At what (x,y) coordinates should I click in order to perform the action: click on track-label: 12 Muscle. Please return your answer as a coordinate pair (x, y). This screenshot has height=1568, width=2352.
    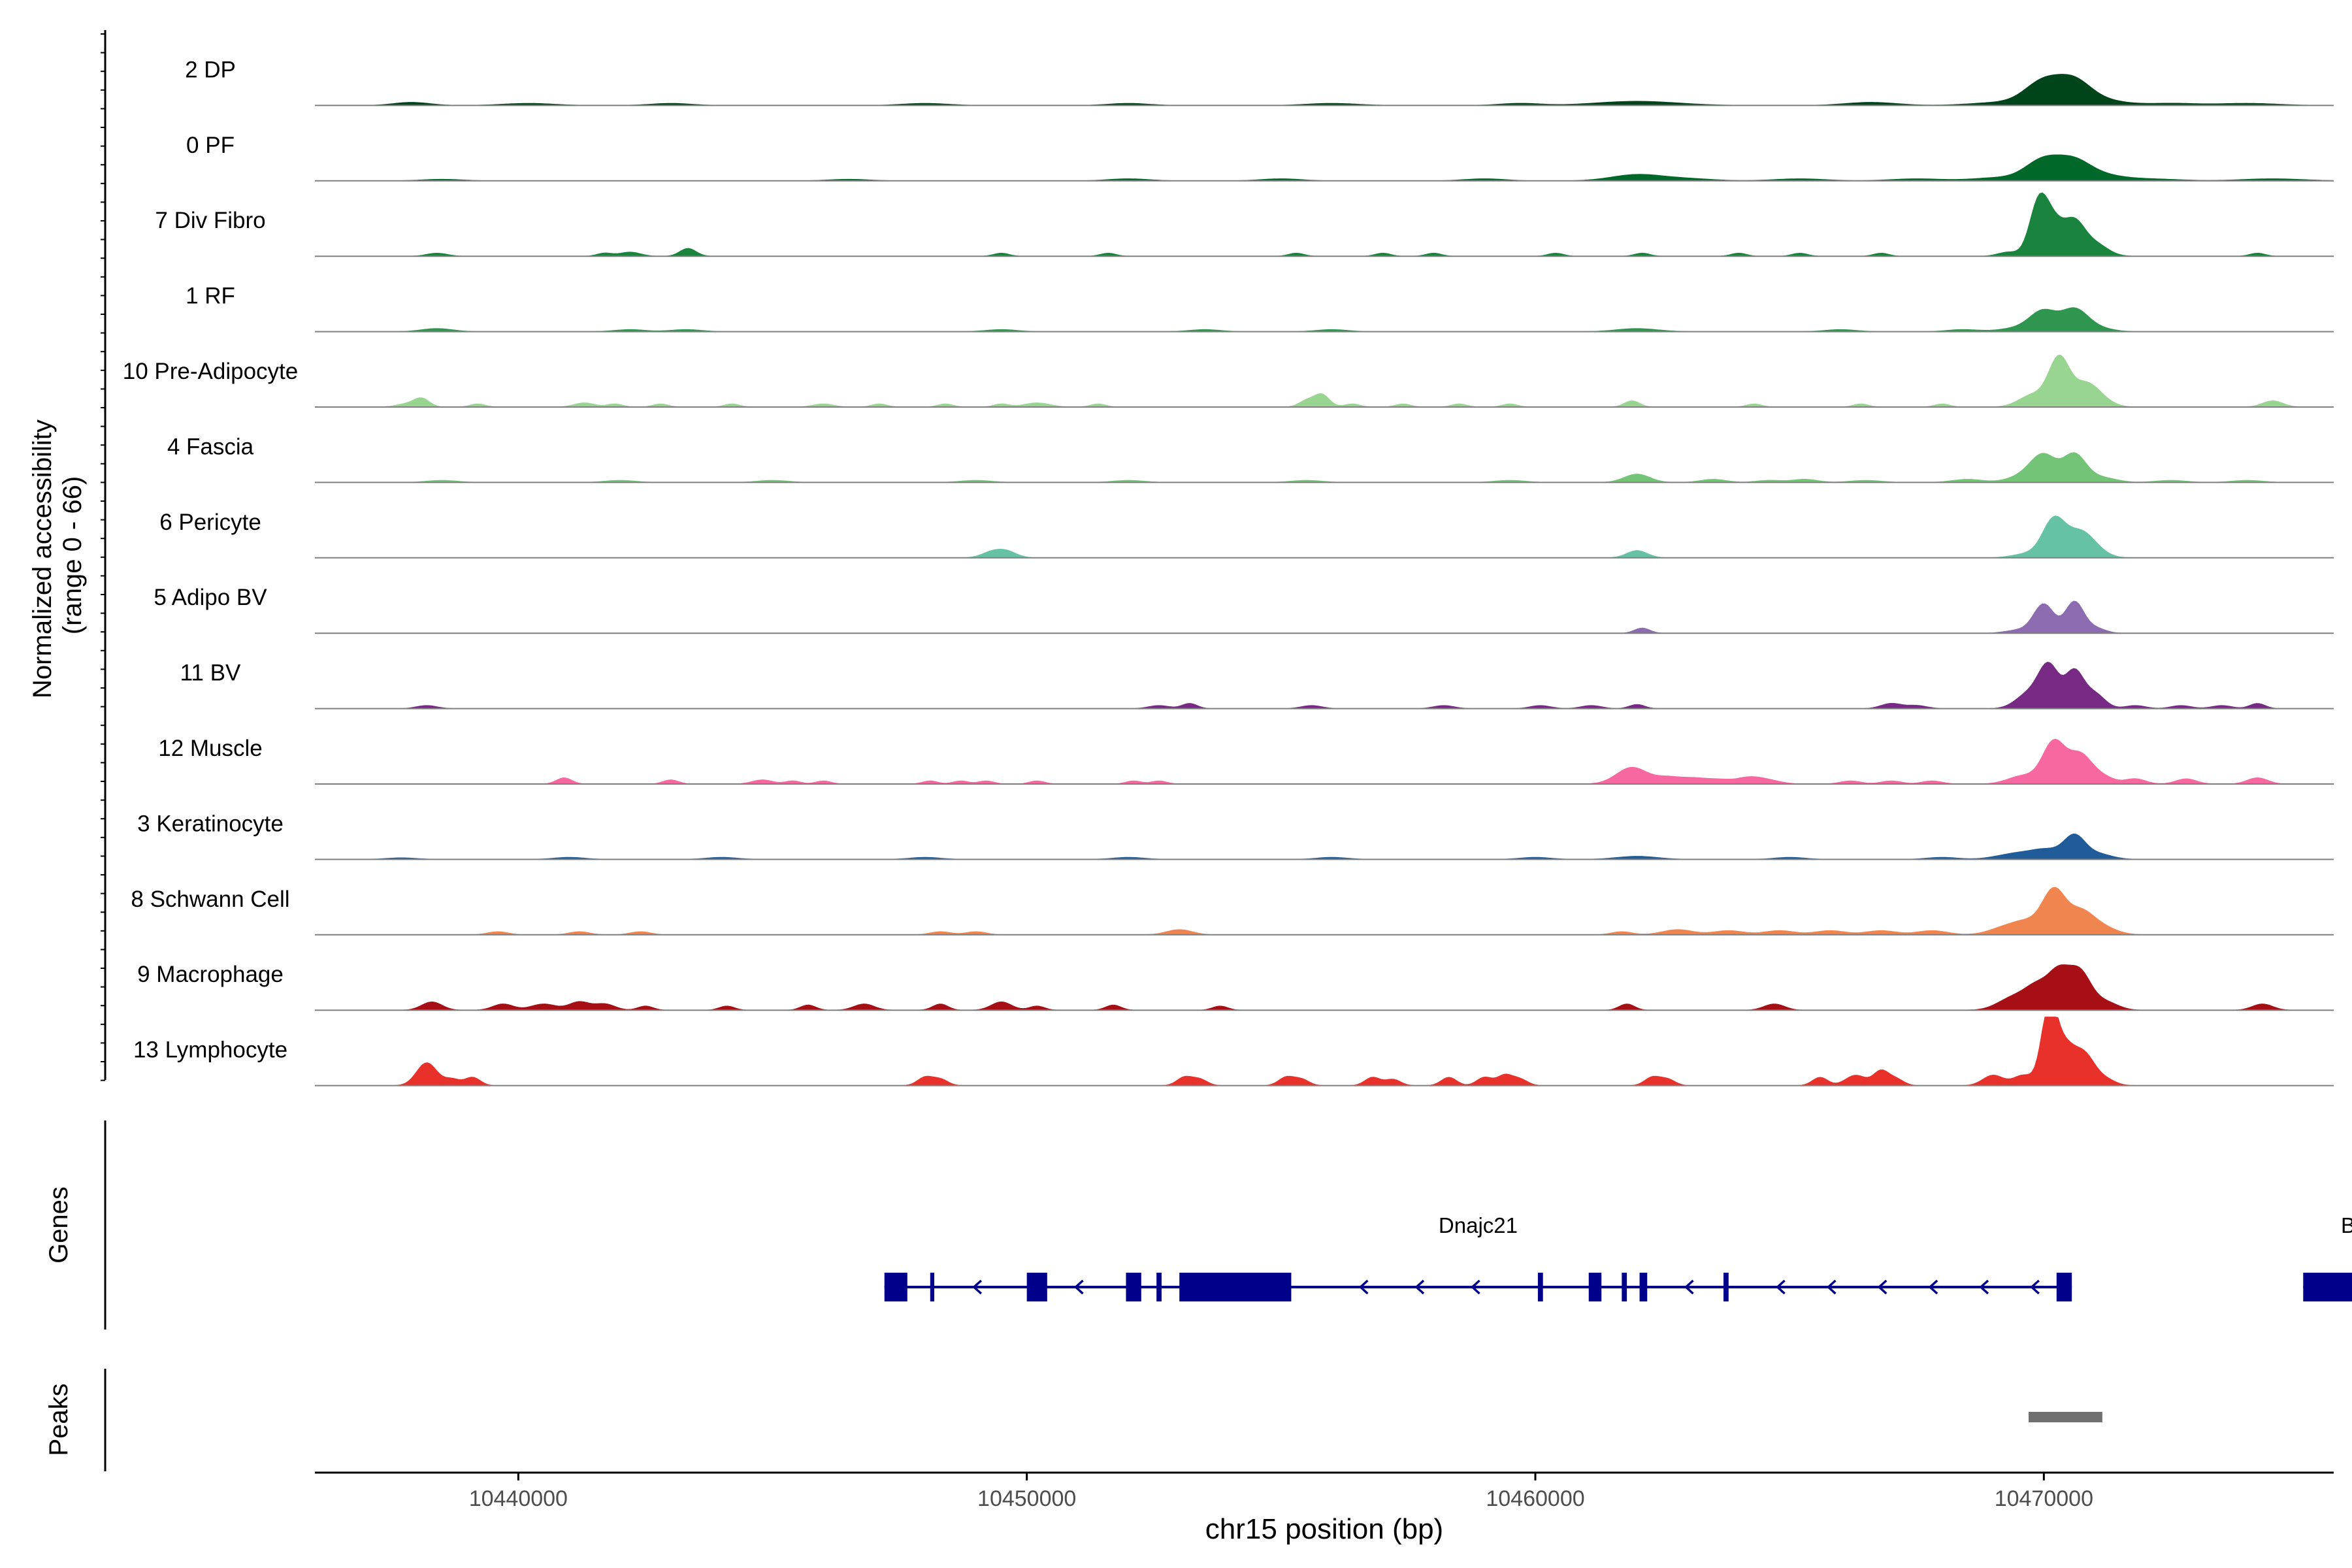
    Looking at the image, I should click on (210, 748).